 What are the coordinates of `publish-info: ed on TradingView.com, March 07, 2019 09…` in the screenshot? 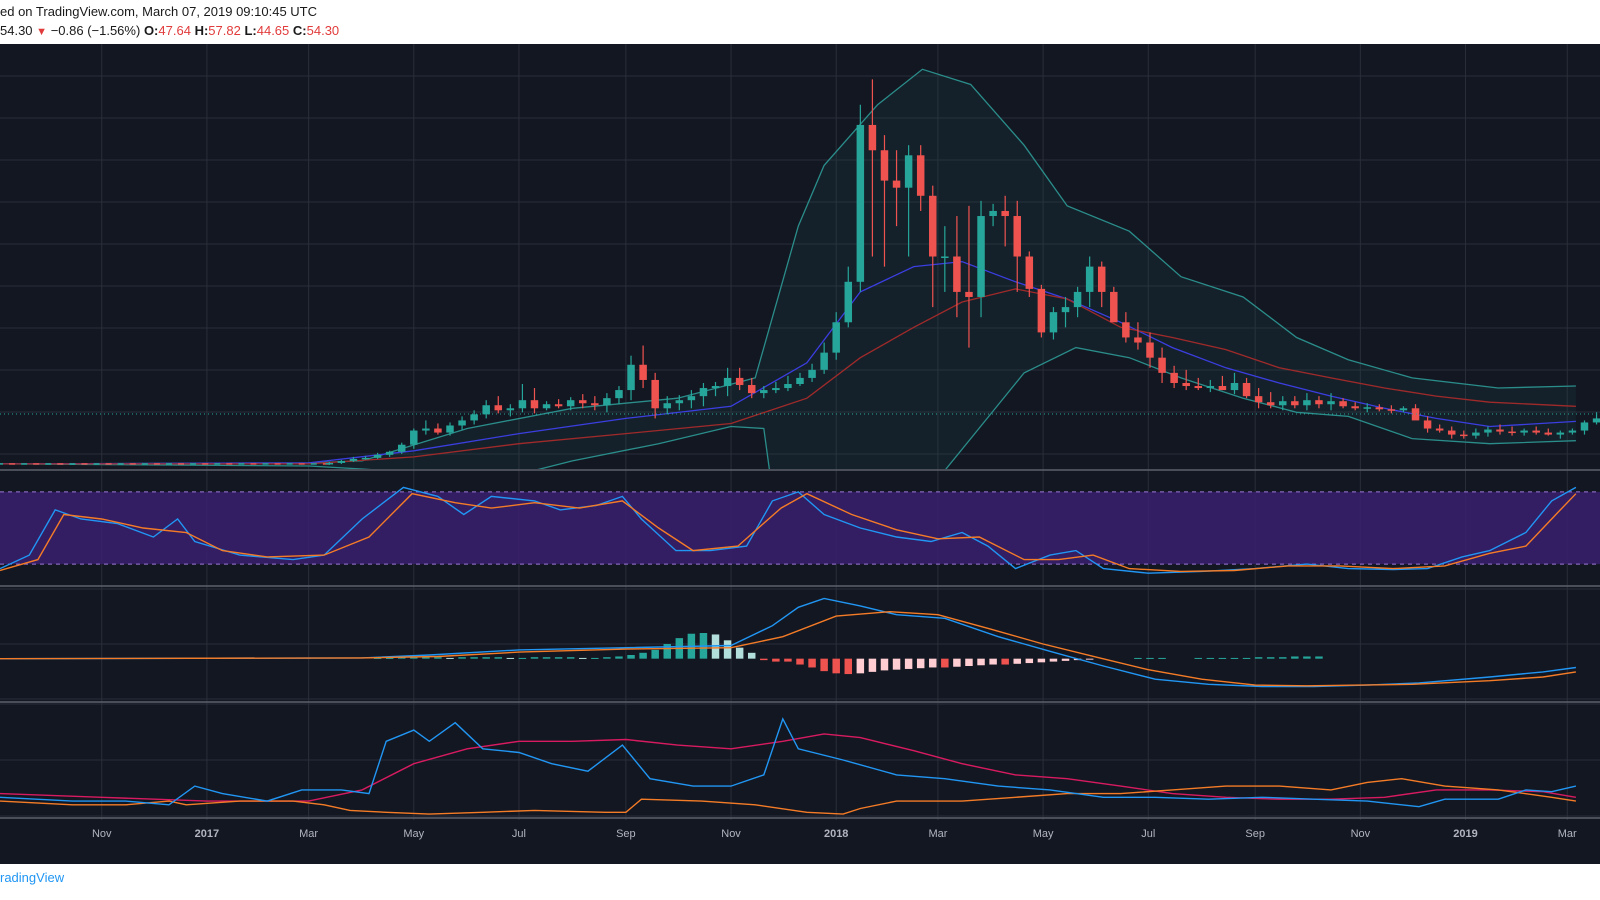 It's located at (159, 11).